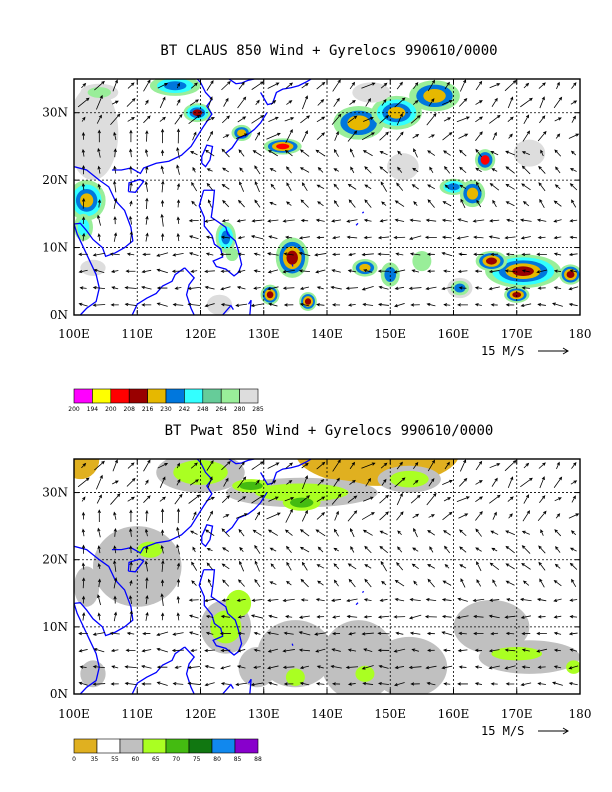 This screenshot has height=792, width=612. What do you see at coordinates (328, 51) in the screenshot?
I see `chart-title: BT CLAUS 850 Wind + Gyrelocs 990610/0000` at bounding box center [328, 51].